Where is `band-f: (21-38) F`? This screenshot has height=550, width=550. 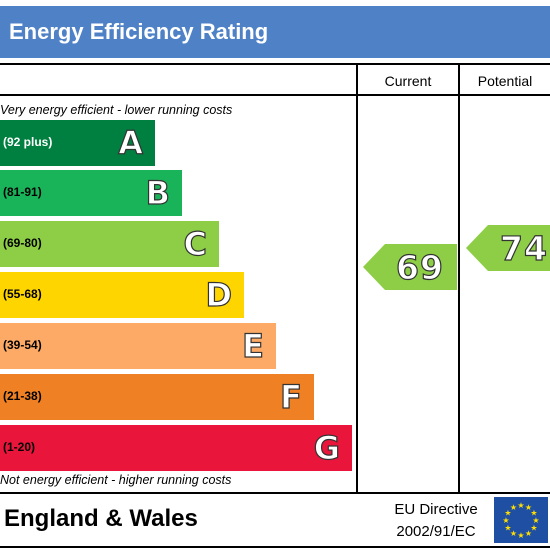
band-f: (21-38) F is located at coordinates (157, 397).